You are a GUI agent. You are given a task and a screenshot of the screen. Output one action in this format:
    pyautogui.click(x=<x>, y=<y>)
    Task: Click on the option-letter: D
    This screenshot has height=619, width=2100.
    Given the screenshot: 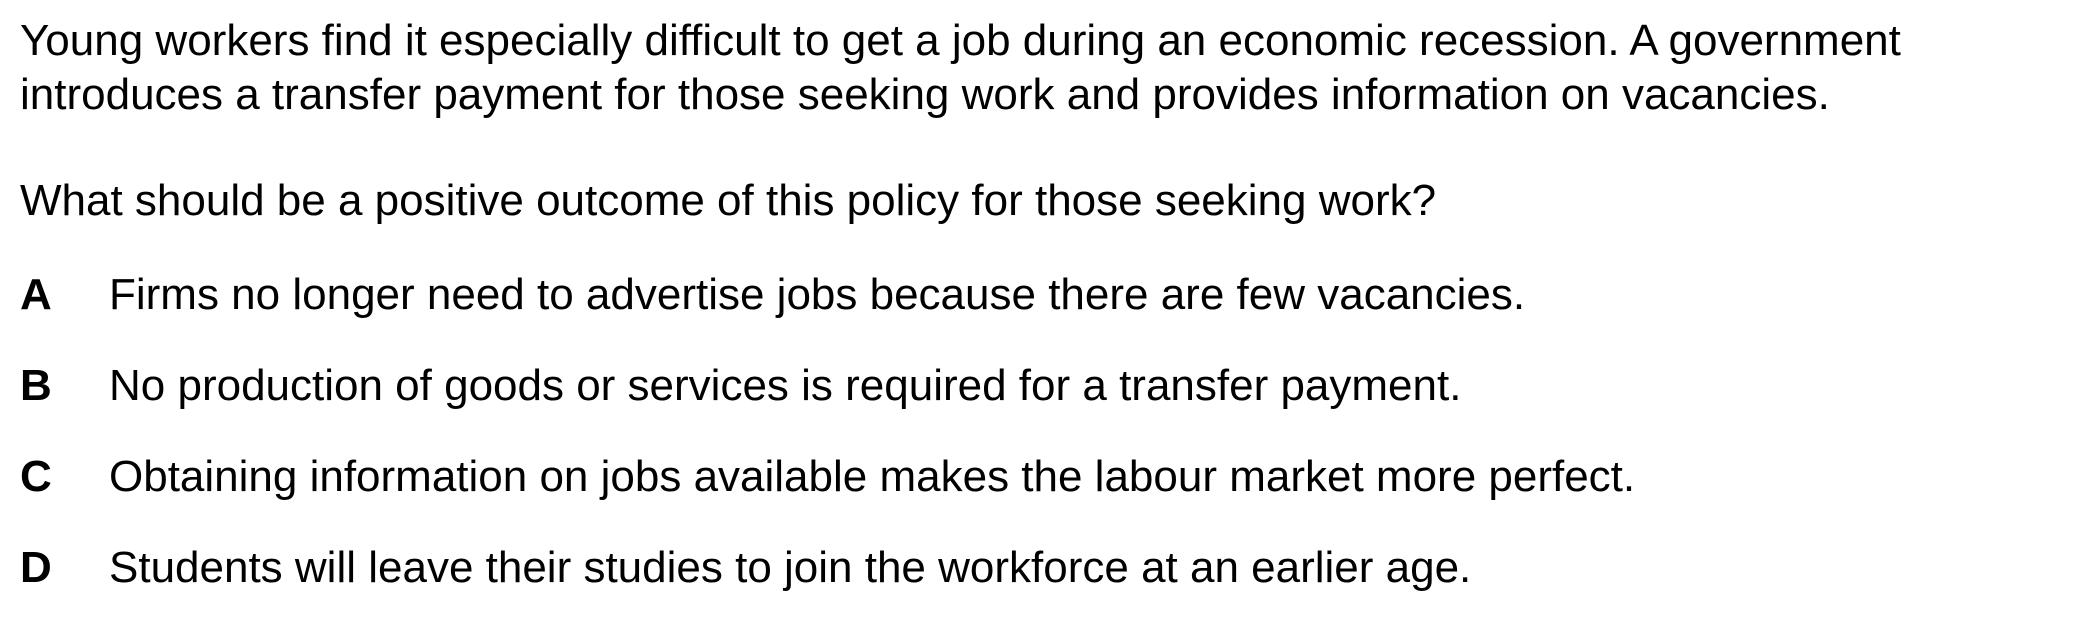 What is the action you would take?
    pyautogui.click(x=36, y=567)
    